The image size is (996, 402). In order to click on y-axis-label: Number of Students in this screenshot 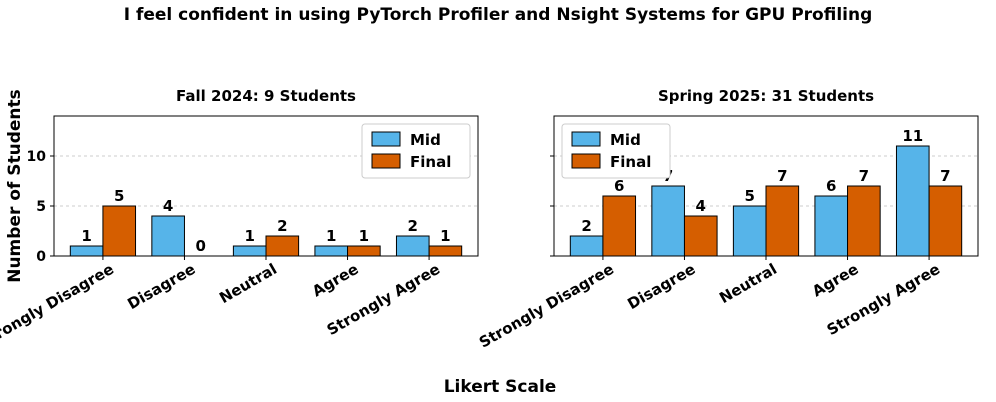, I will do `click(15, 186)`.